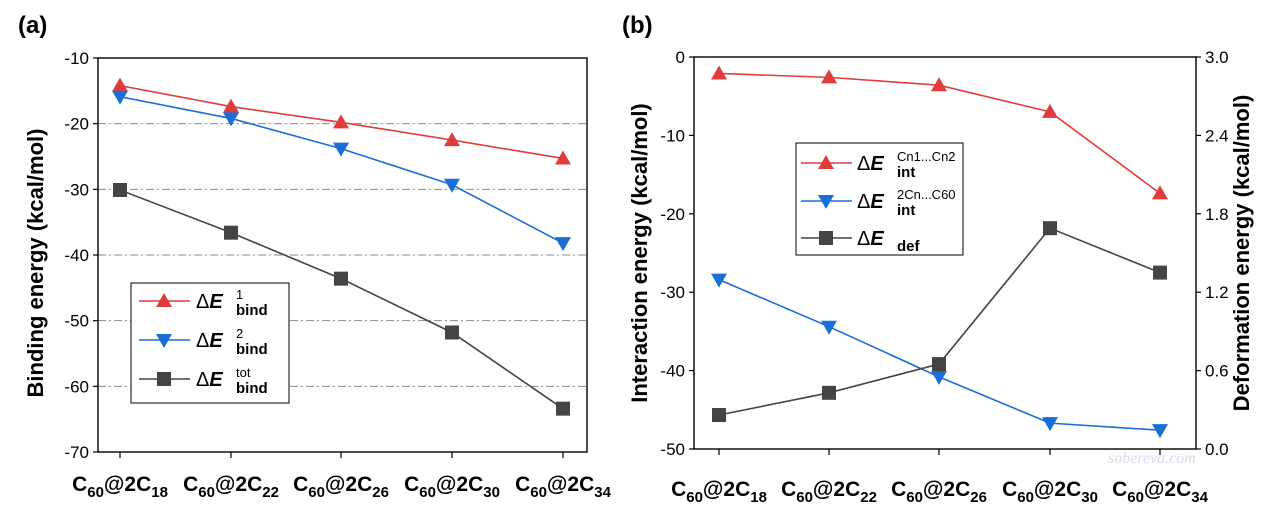 The image size is (1272, 521). Describe the element at coordinates (232, 381) in the screenshot. I see `legend-label: ΔE tot bind` at that location.